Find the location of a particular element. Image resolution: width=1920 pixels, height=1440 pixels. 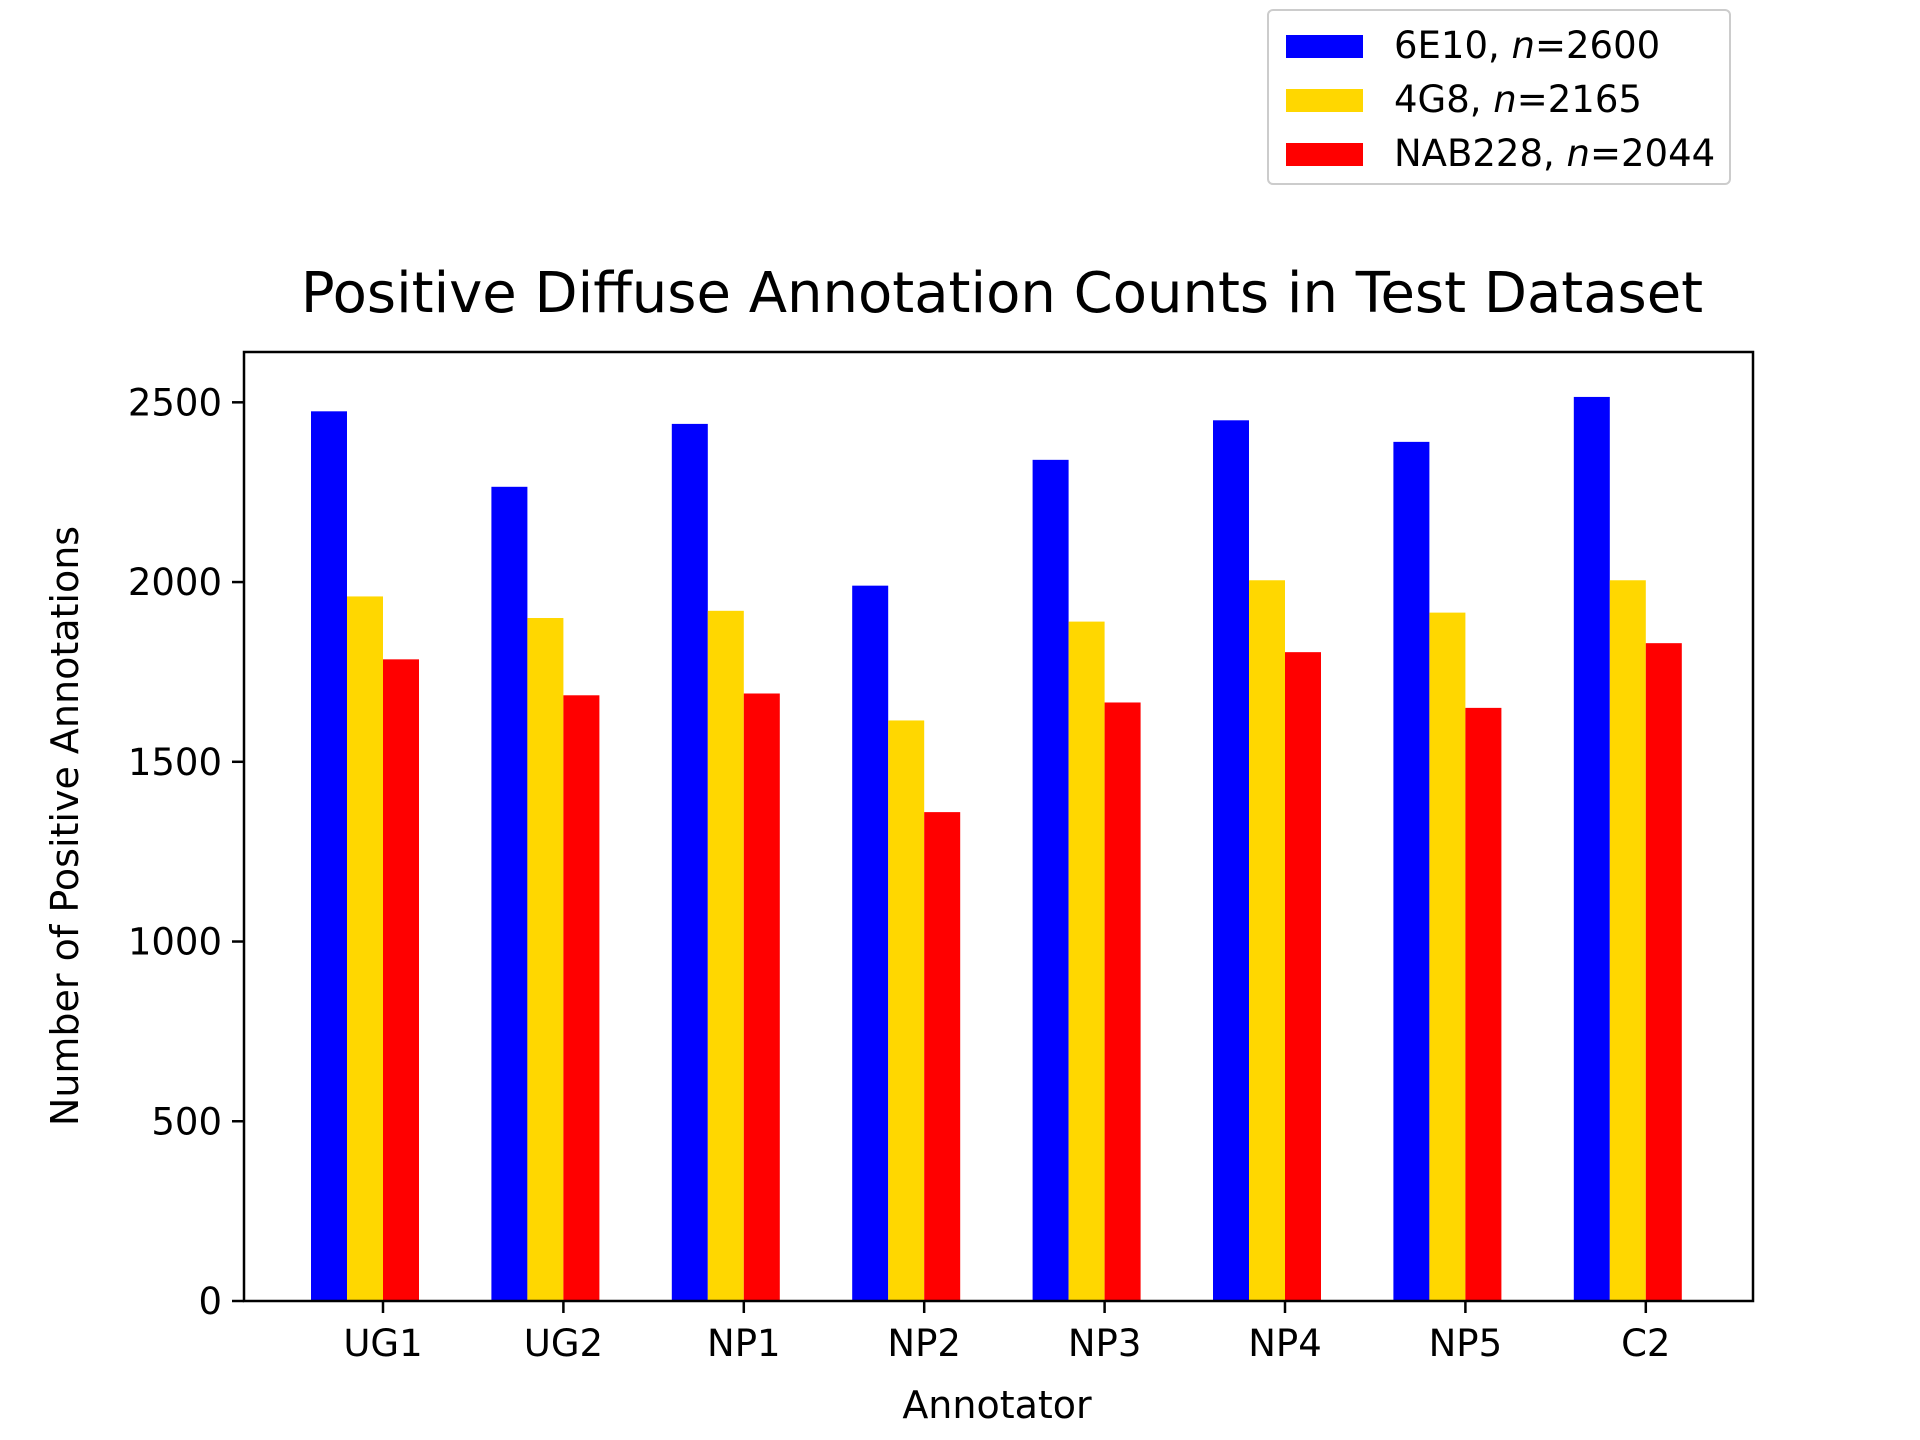

y-tick-label: 500 is located at coordinates (186, 1121).